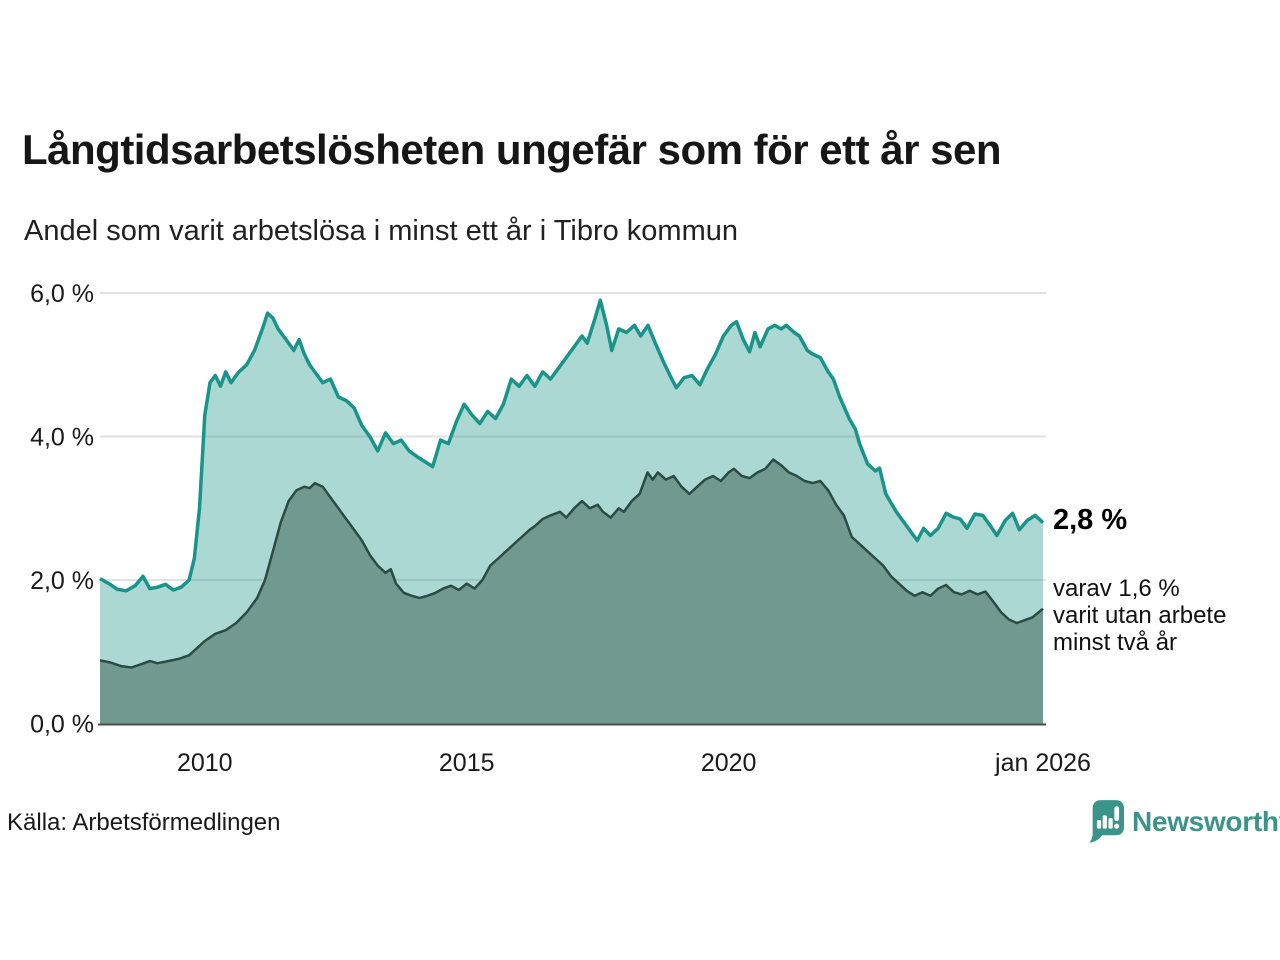  I want to click on x-axis-tick-label: 2020, so click(729, 763).